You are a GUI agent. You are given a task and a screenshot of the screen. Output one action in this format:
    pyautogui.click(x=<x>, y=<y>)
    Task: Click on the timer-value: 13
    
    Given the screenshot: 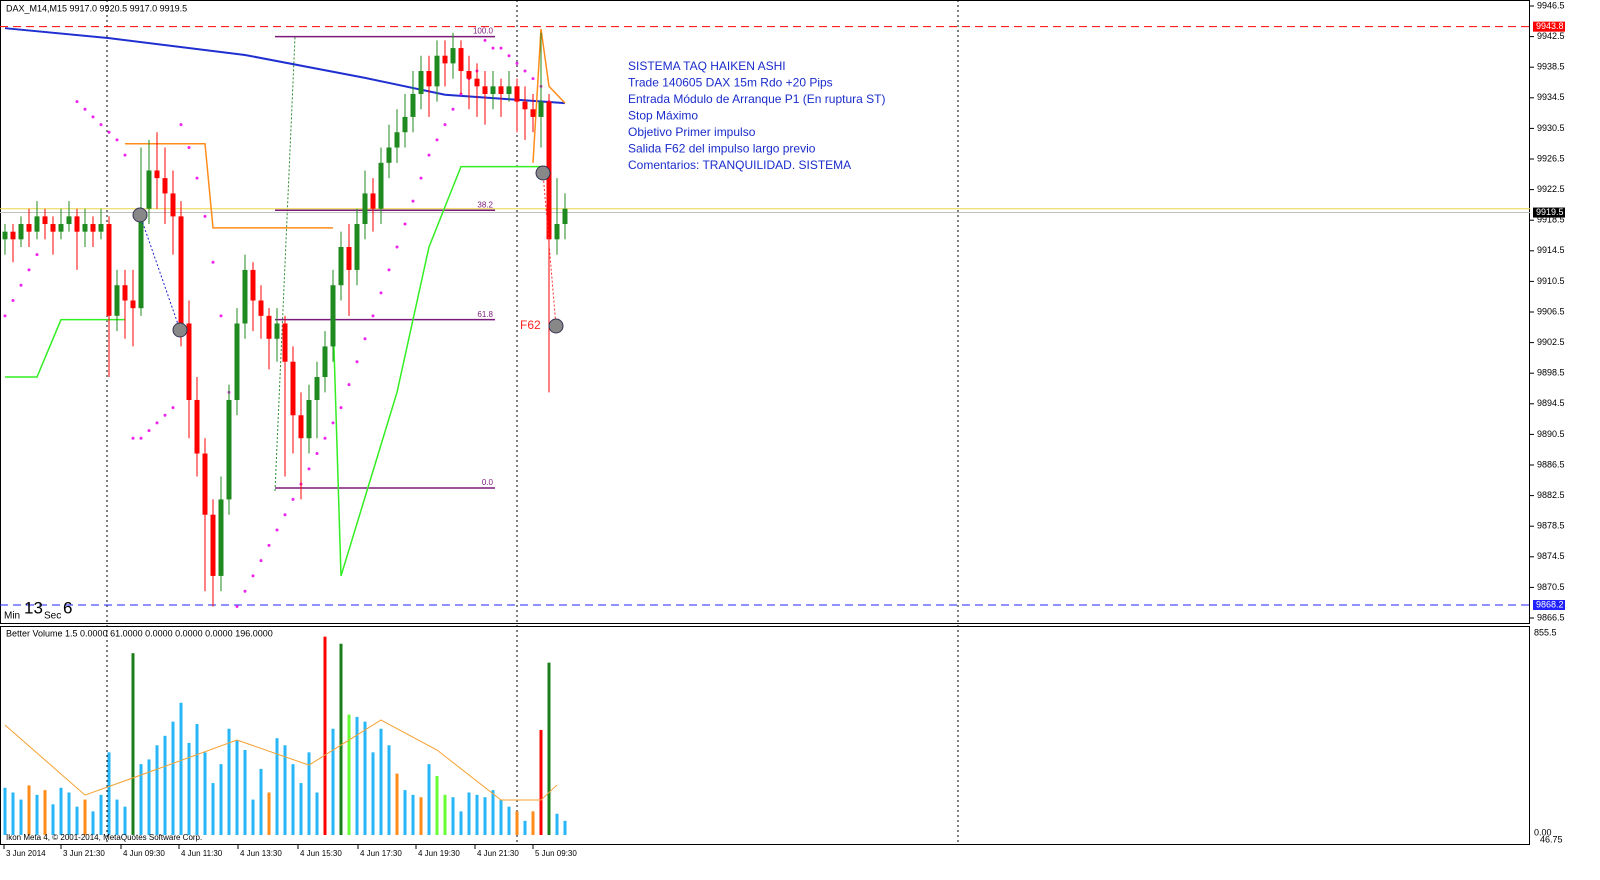 What is the action you would take?
    pyautogui.click(x=33, y=607)
    